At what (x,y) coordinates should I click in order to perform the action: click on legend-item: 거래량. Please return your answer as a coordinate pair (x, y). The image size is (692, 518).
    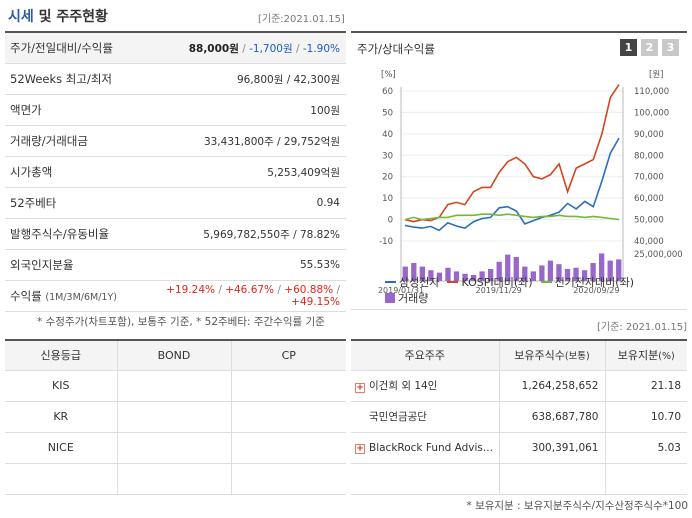
    Looking at the image, I should click on (406, 299).